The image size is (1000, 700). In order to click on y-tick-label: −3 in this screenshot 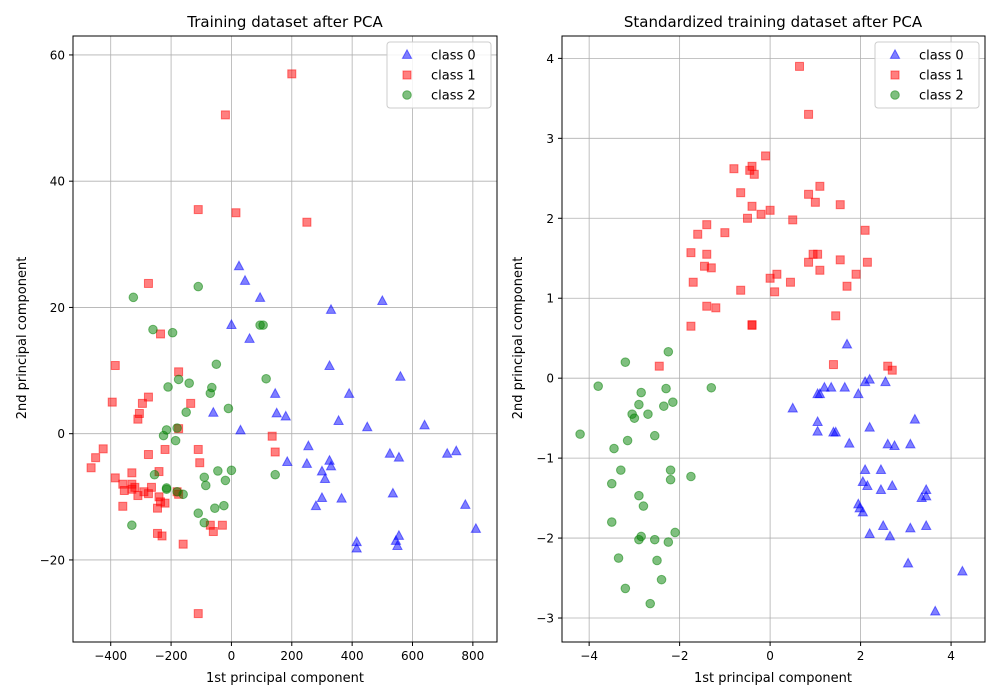, I will do `click(545, 619)`.